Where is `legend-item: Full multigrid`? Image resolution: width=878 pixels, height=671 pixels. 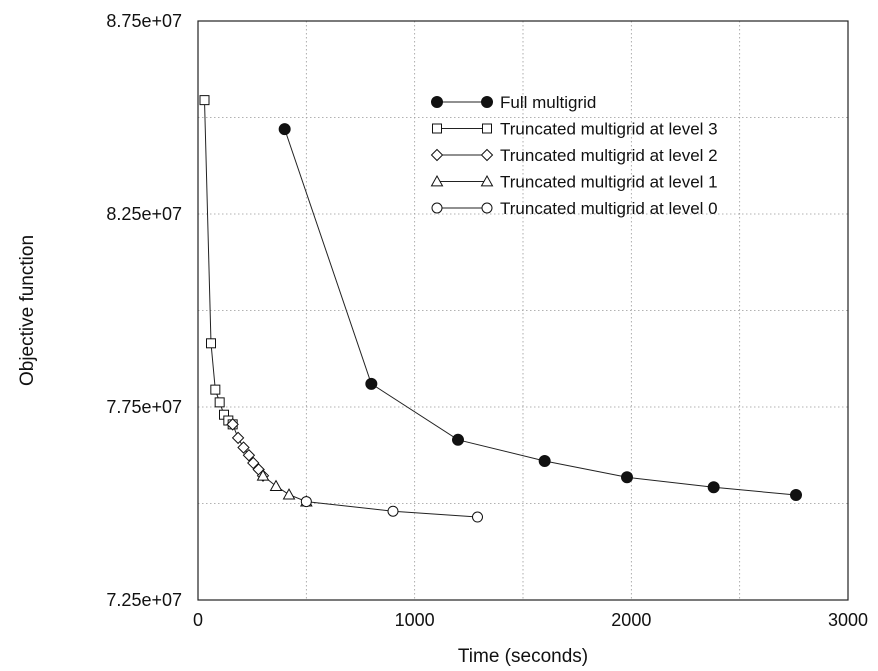 legend-item: Full multigrid is located at coordinates (513, 102).